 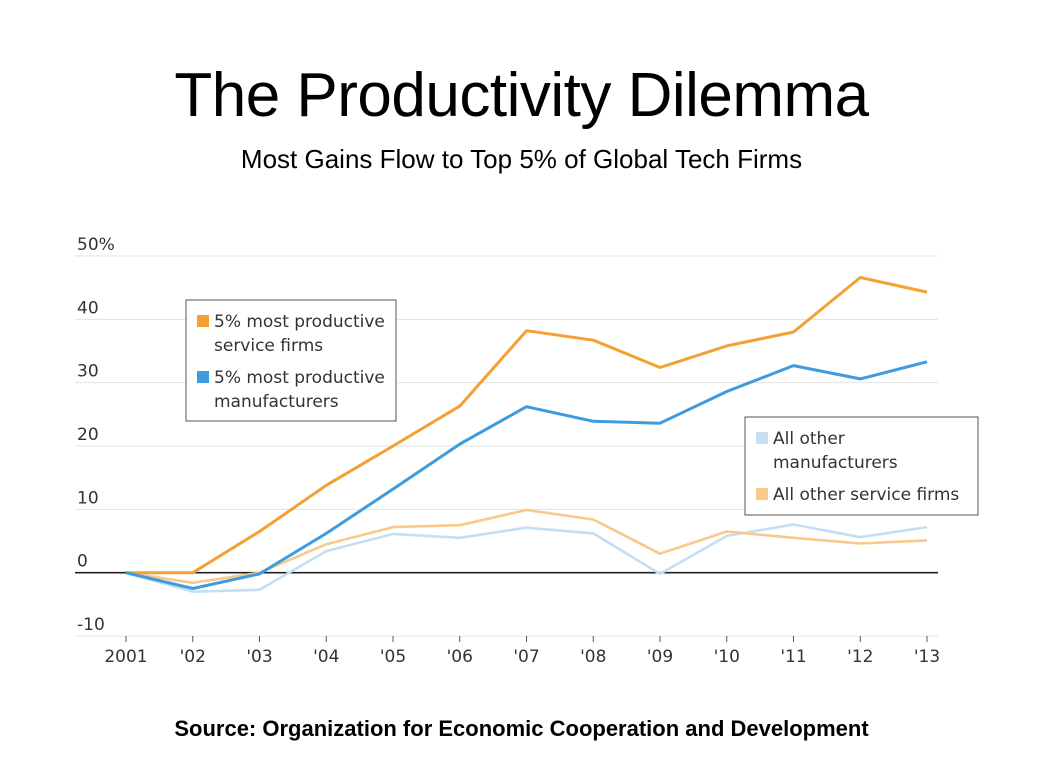 I want to click on x-tick-label: '05, so click(x=393, y=657).